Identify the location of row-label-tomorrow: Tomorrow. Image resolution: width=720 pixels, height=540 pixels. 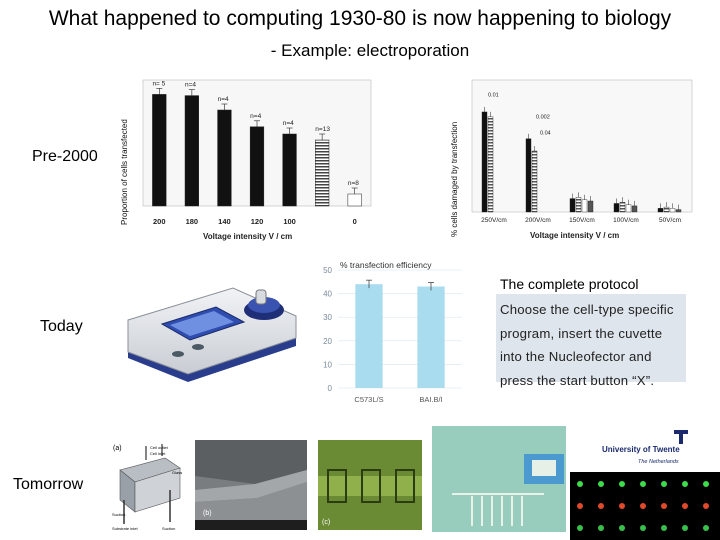
(48, 484).